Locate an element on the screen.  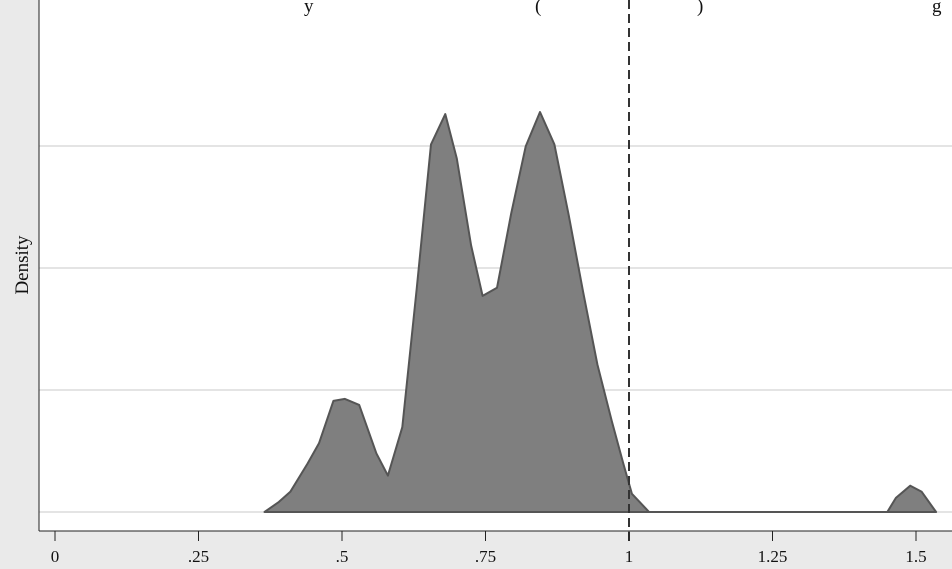
title-fragment-end: g is located at coordinates (937, 8).